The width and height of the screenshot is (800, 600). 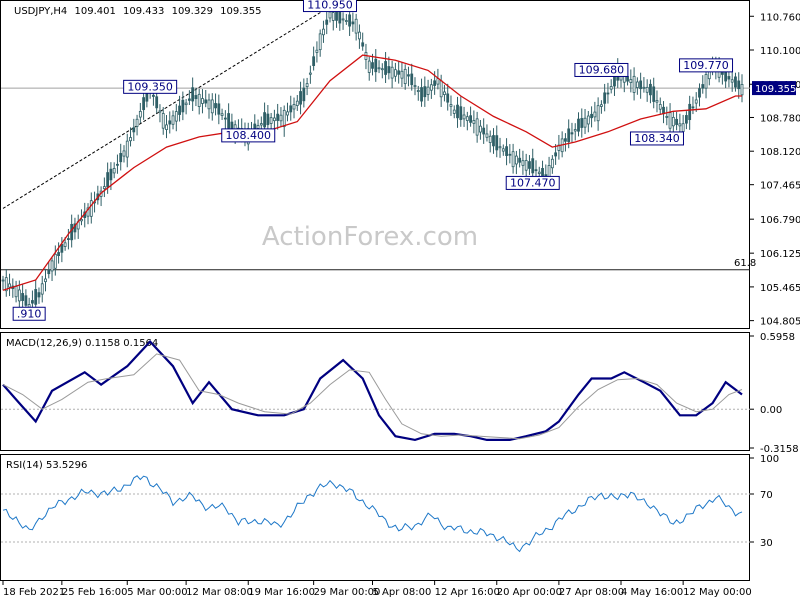 I want to click on annotation-label: .910, so click(x=29, y=313).